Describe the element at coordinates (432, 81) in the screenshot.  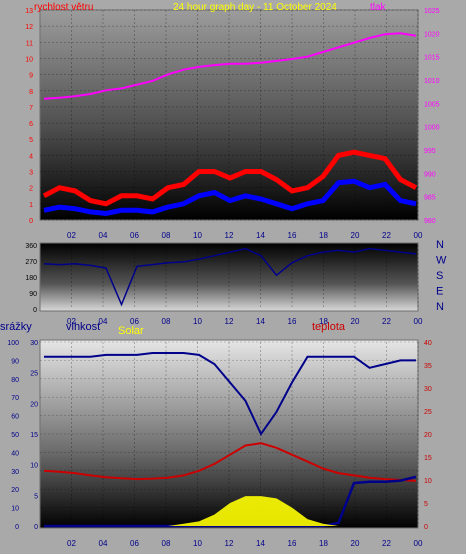
I see `pressure-tick: 1010` at that location.